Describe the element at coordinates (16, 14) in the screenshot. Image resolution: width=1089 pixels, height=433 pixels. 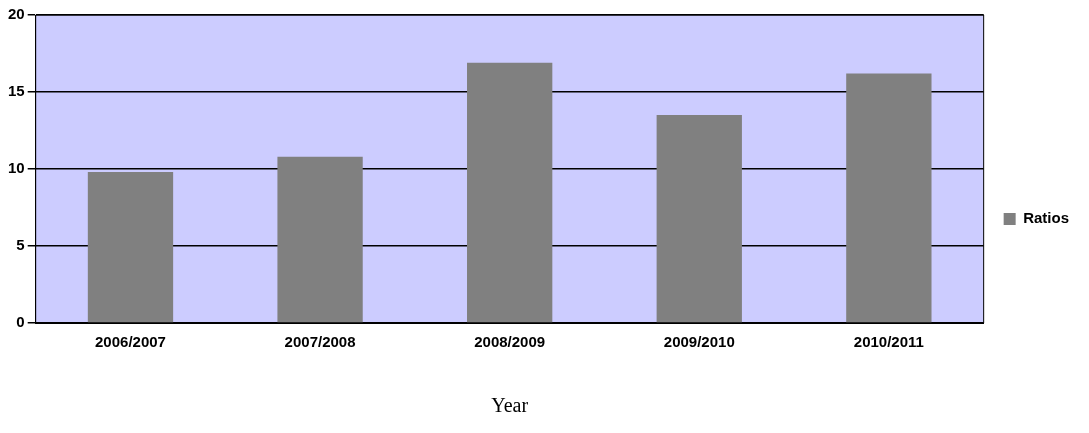
I see `y-tick-label: 20` at that location.